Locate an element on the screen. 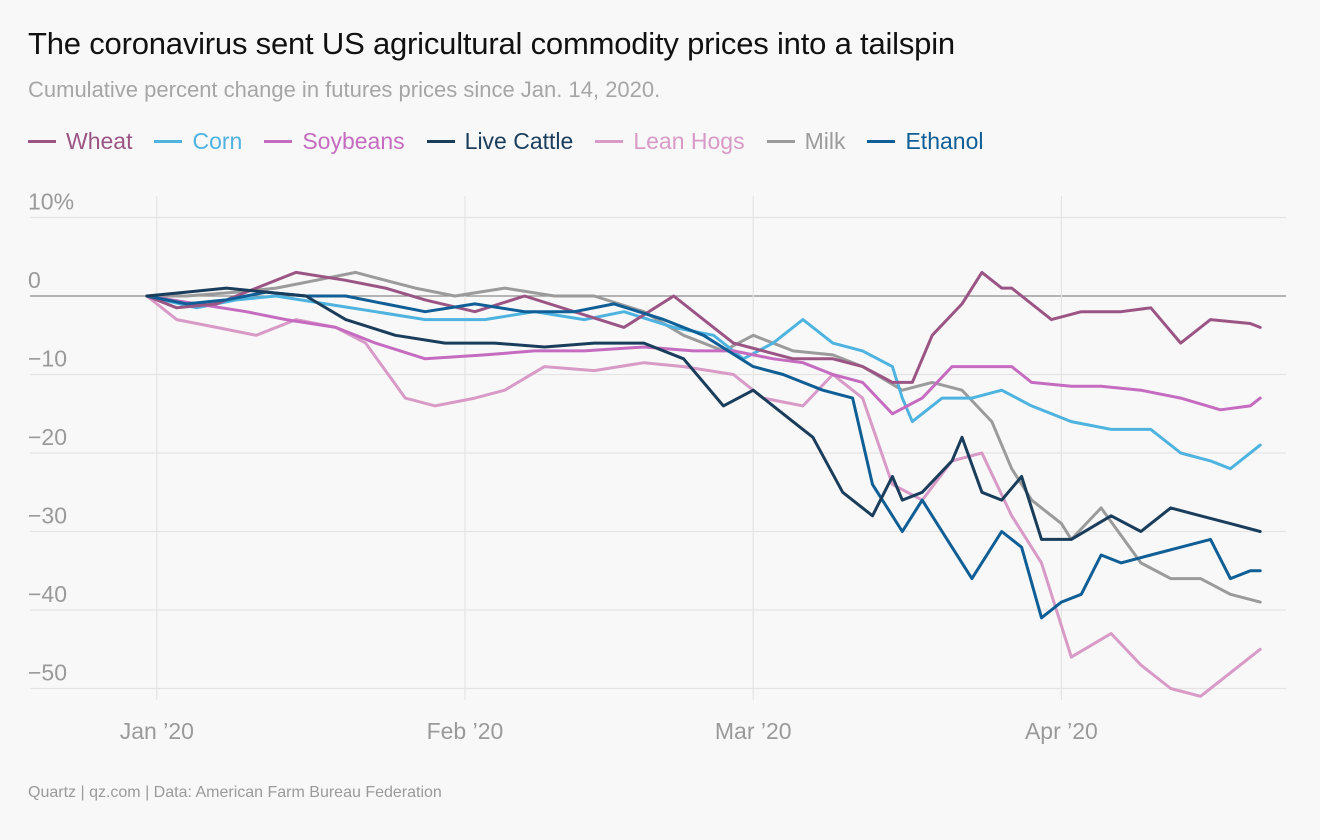 Image resolution: width=1320 pixels, height=840 pixels. legend-label: Ethanol is located at coordinates (944, 141).